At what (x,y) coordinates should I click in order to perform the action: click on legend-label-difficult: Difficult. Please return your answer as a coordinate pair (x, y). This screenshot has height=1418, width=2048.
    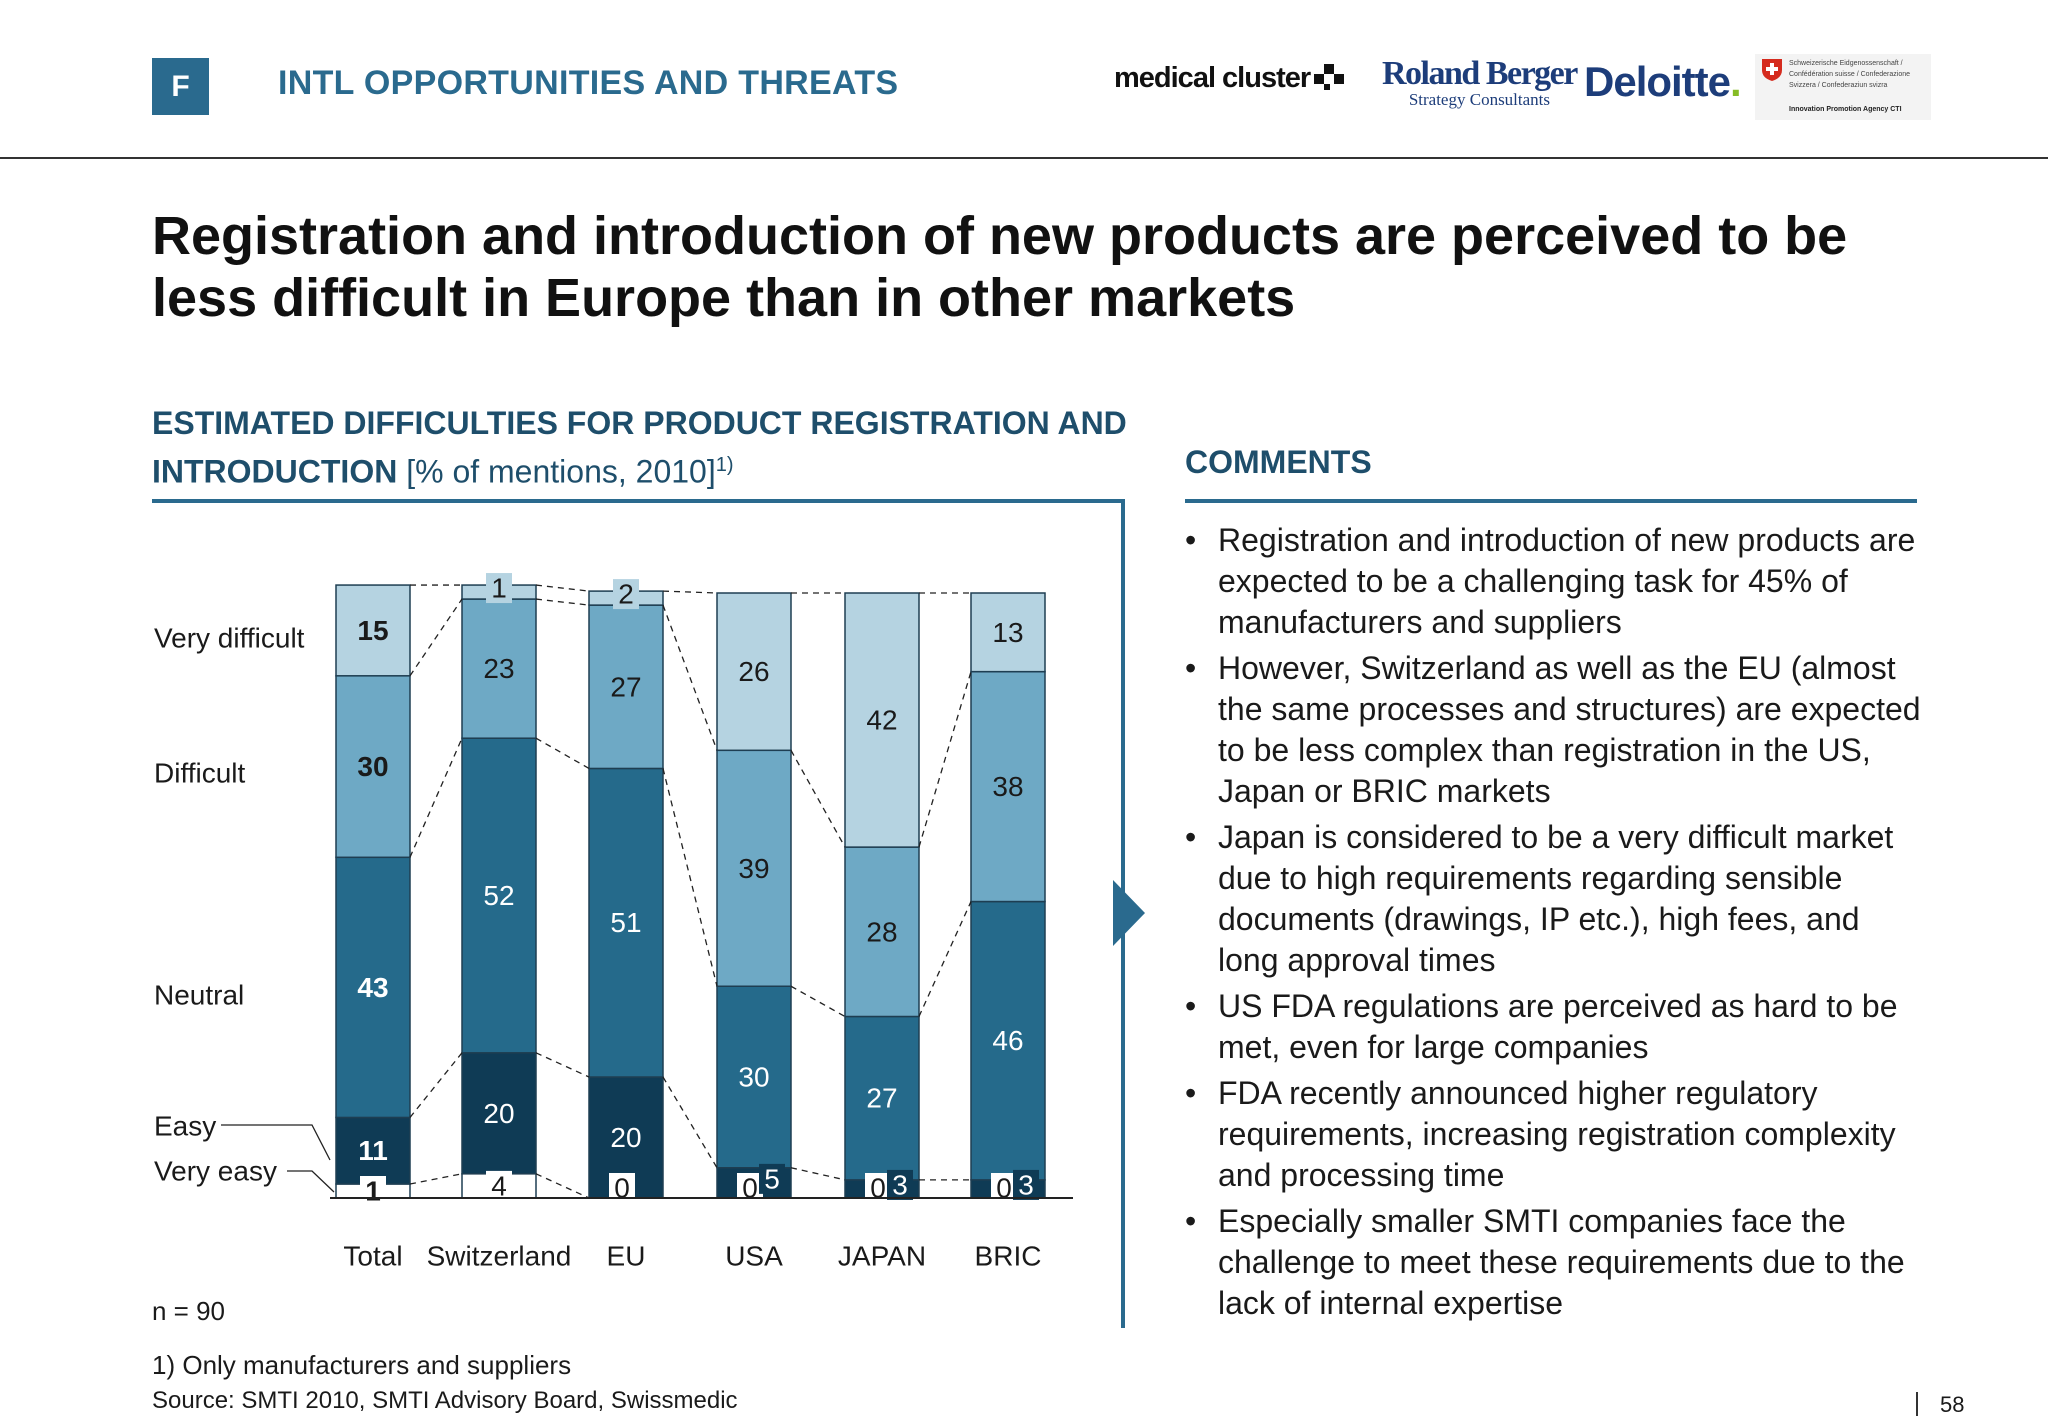
    Looking at the image, I should click on (200, 773).